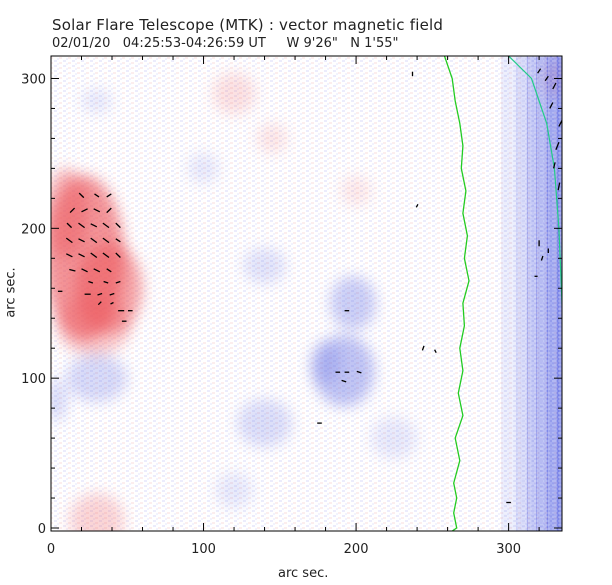 This screenshot has width=612, height=585. I want to click on limb-band, so click(531, 293).